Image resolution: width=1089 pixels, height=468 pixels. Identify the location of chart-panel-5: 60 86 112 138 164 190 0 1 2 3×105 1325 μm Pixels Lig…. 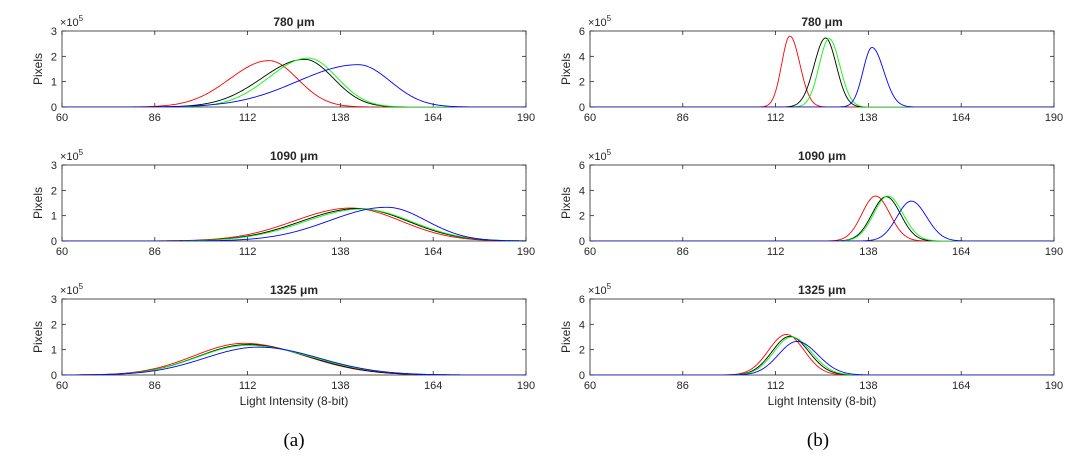
(283, 345).